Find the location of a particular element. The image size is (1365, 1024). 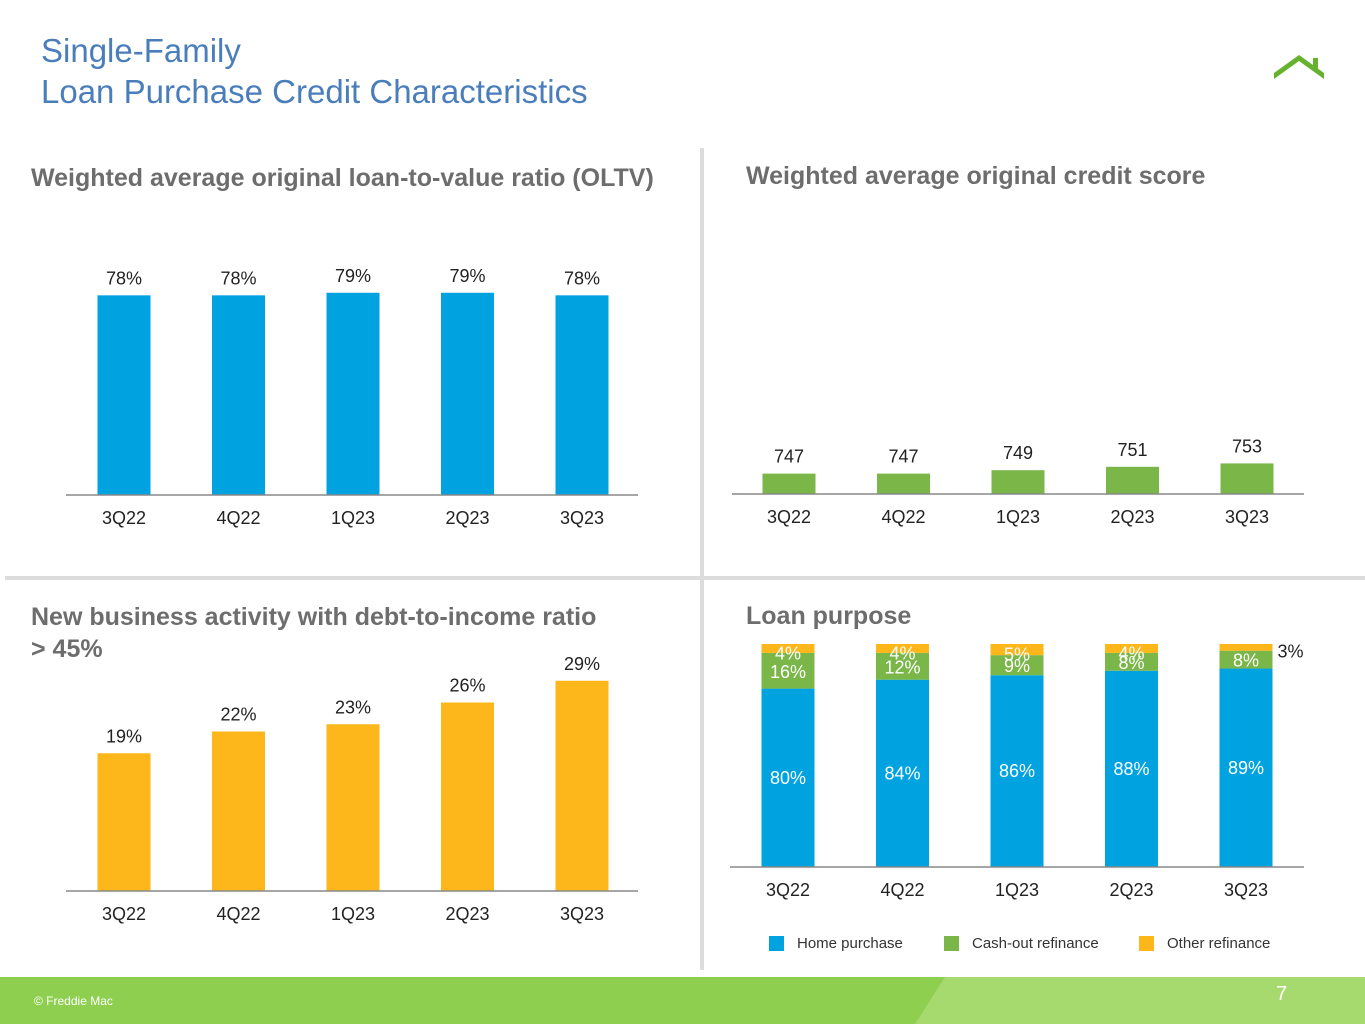

loan-purpose-data-label-home-purchase: 84% is located at coordinates (902, 773).